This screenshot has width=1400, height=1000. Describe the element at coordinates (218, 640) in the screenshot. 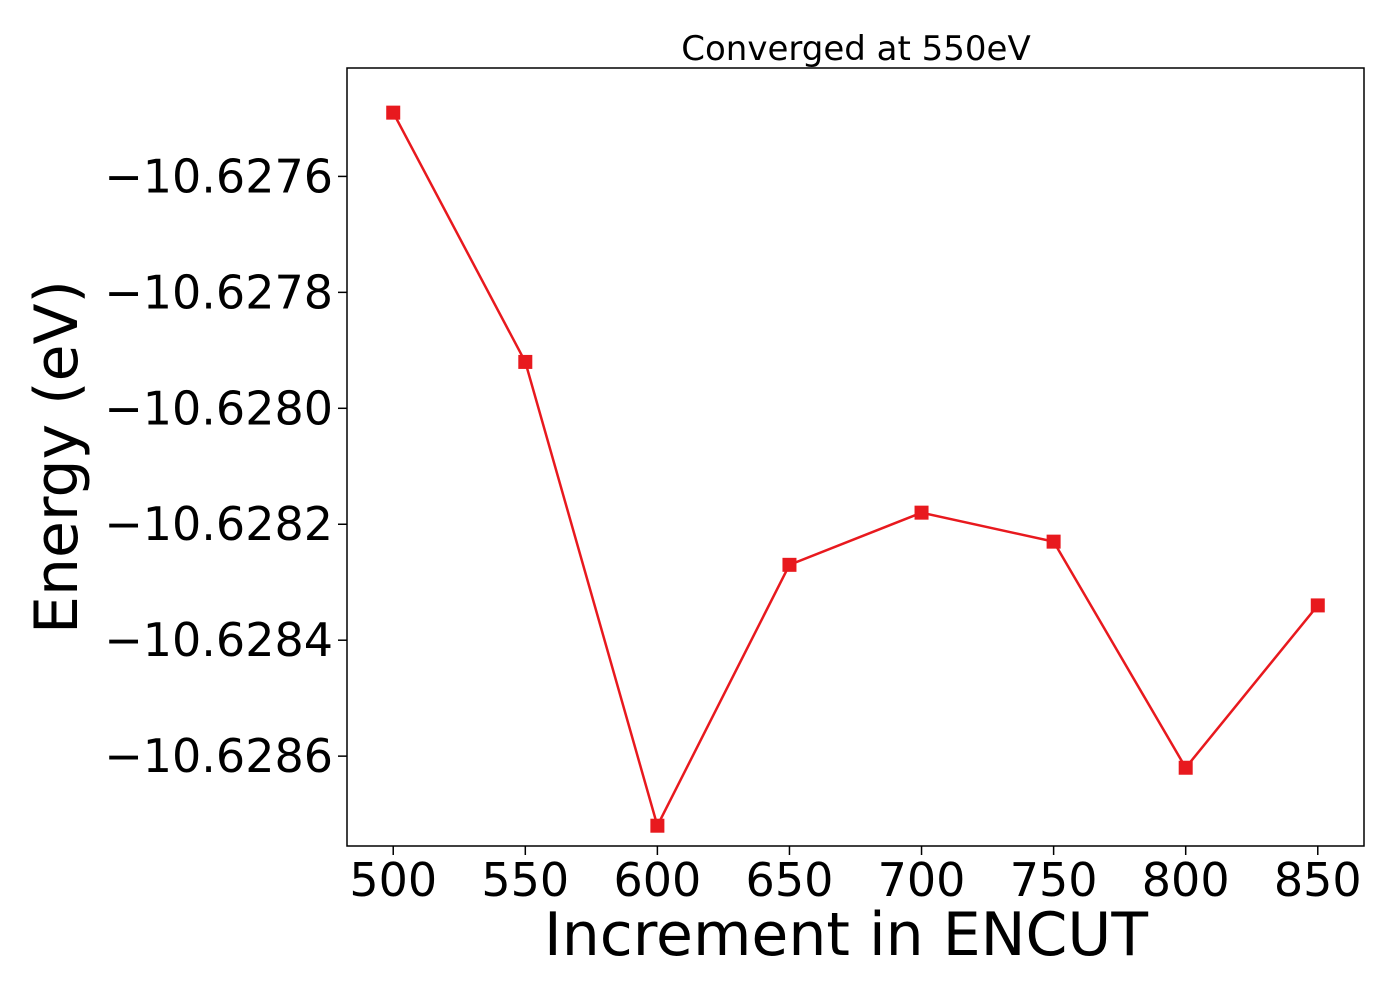

I see `y-tick-label: −10.6284` at that location.